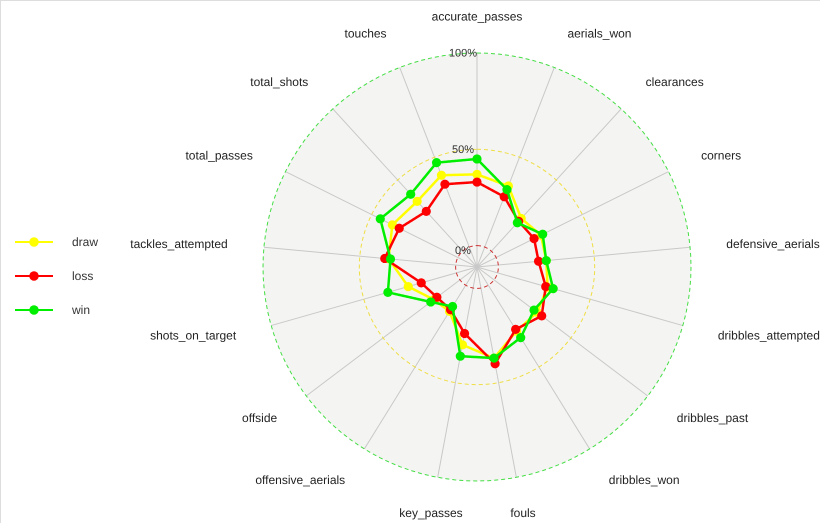 This screenshot has height=523, width=820. What do you see at coordinates (179, 243) in the screenshot?
I see `spoke-label: tackles_attempted` at bounding box center [179, 243].